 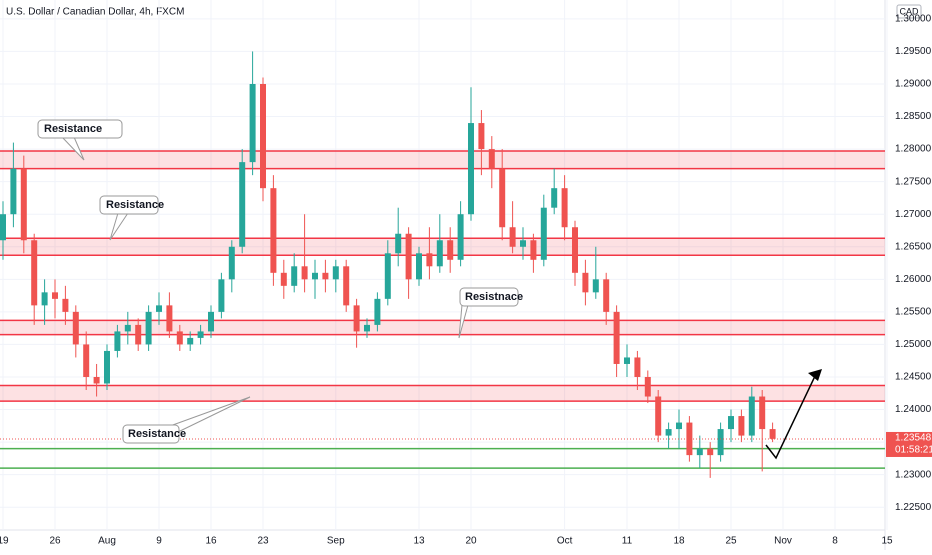 I want to click on x-tick-label: Sep, so click(x=336, y=541).